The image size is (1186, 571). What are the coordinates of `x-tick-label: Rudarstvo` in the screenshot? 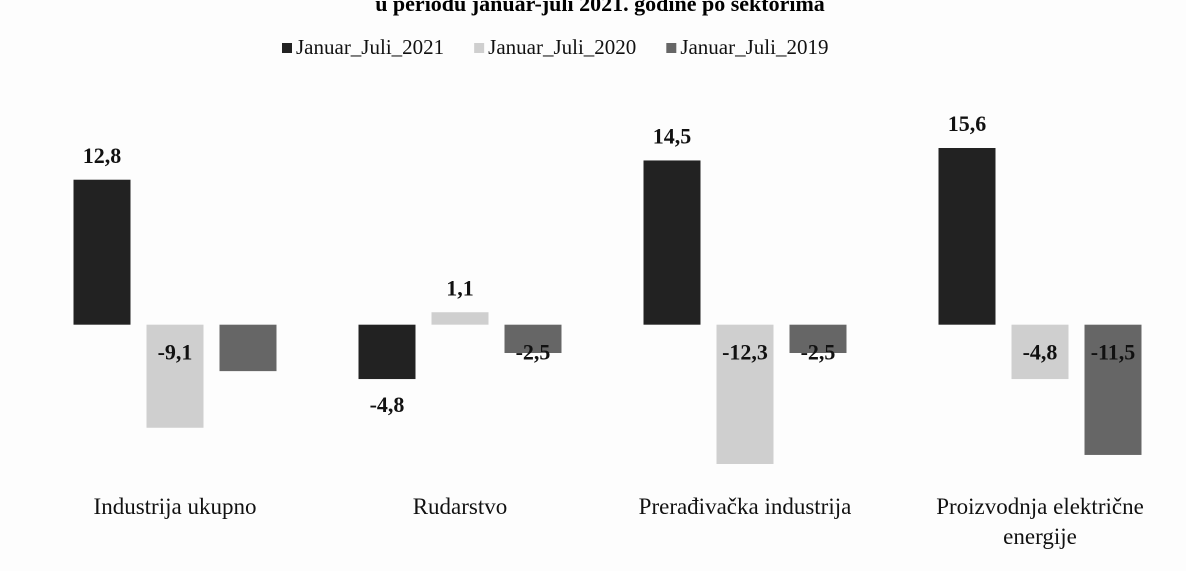 It's located at (460, 506).